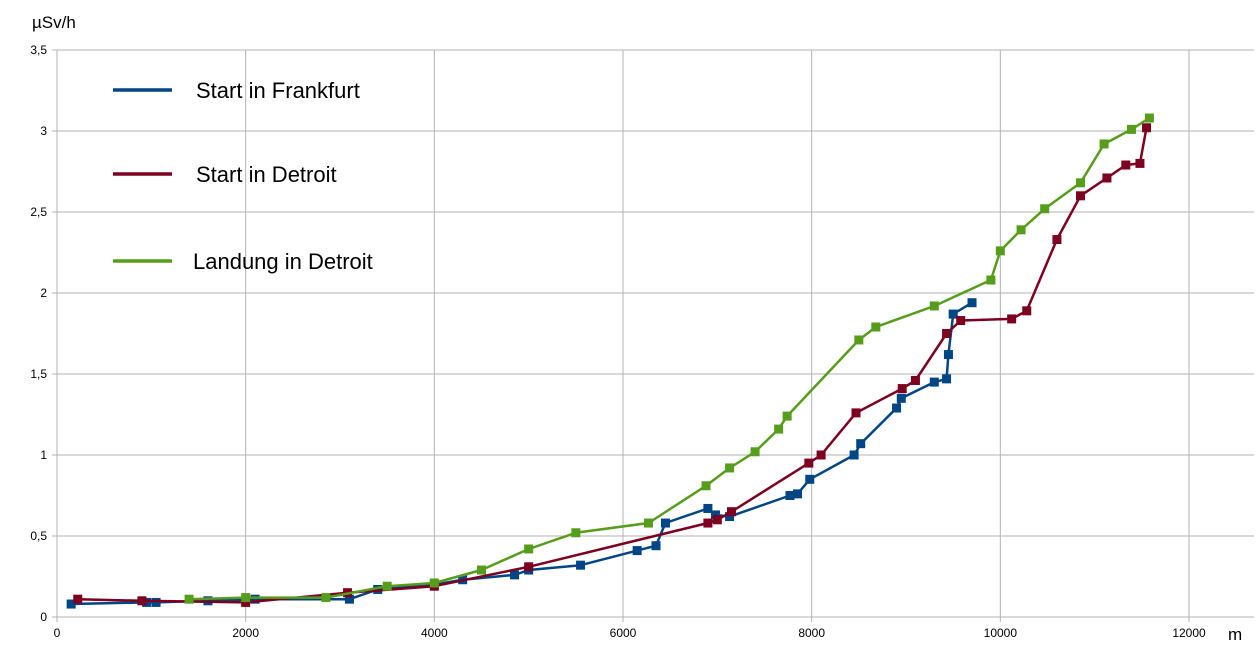 The image size is (1256, 664). I want to click on legend-entry: Start in Detroit, so click(225, 174).